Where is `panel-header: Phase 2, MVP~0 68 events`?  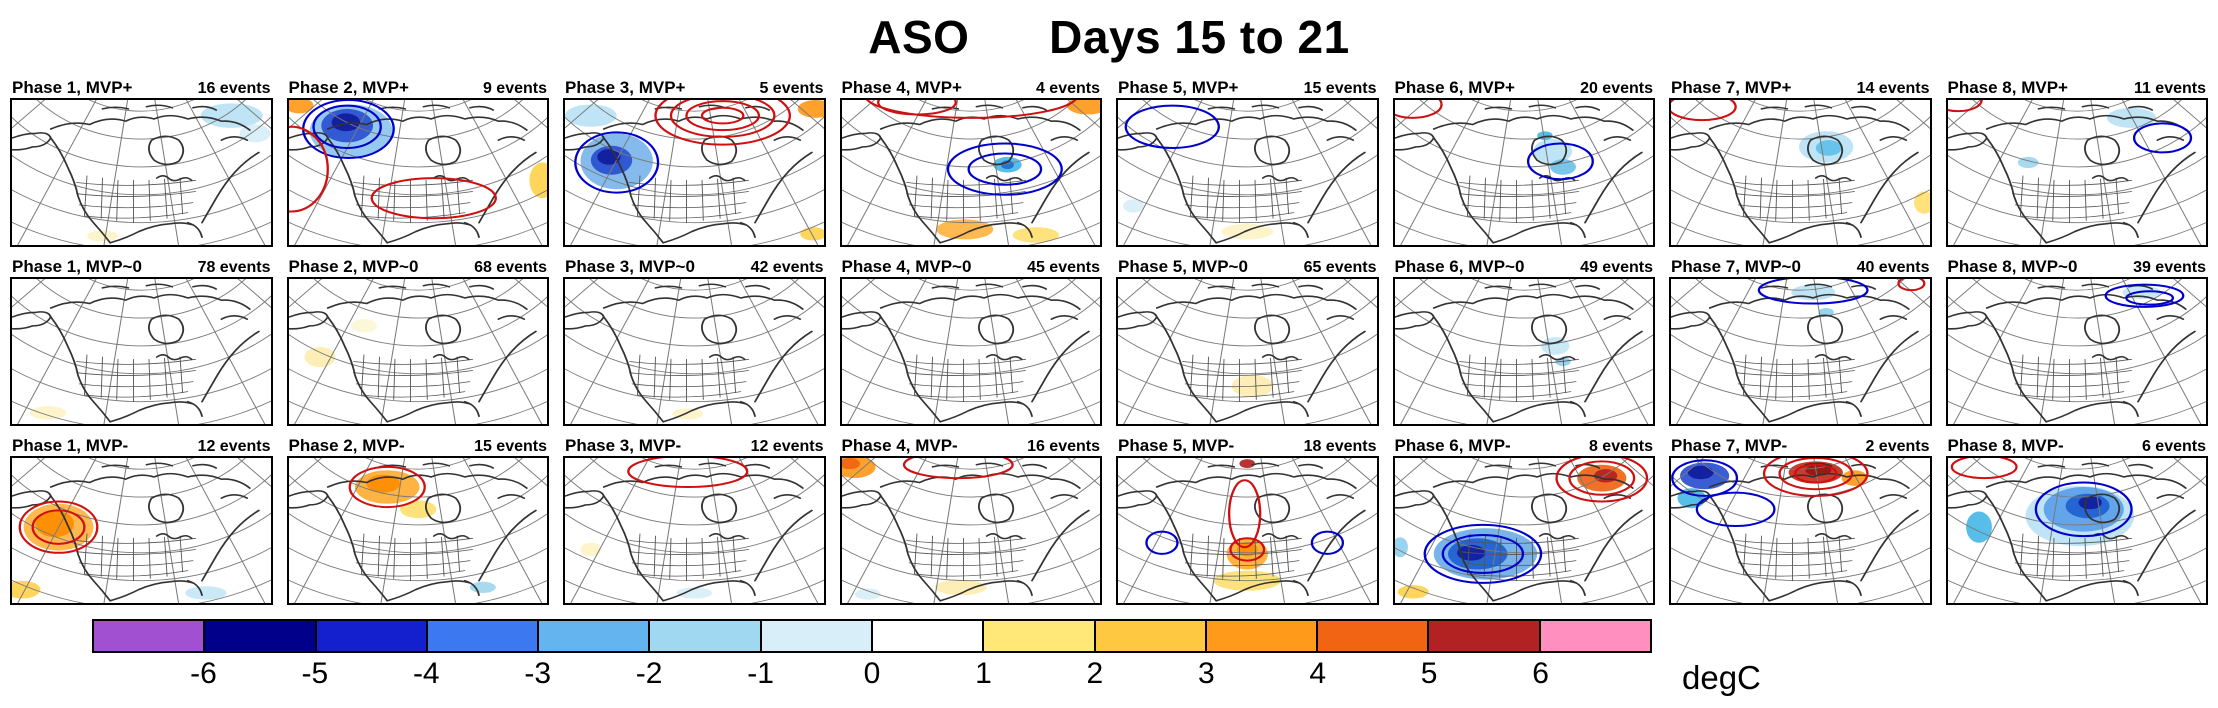 panel-header: Phase 2, MVP~0 68 events is located at coordinates (418, 267).